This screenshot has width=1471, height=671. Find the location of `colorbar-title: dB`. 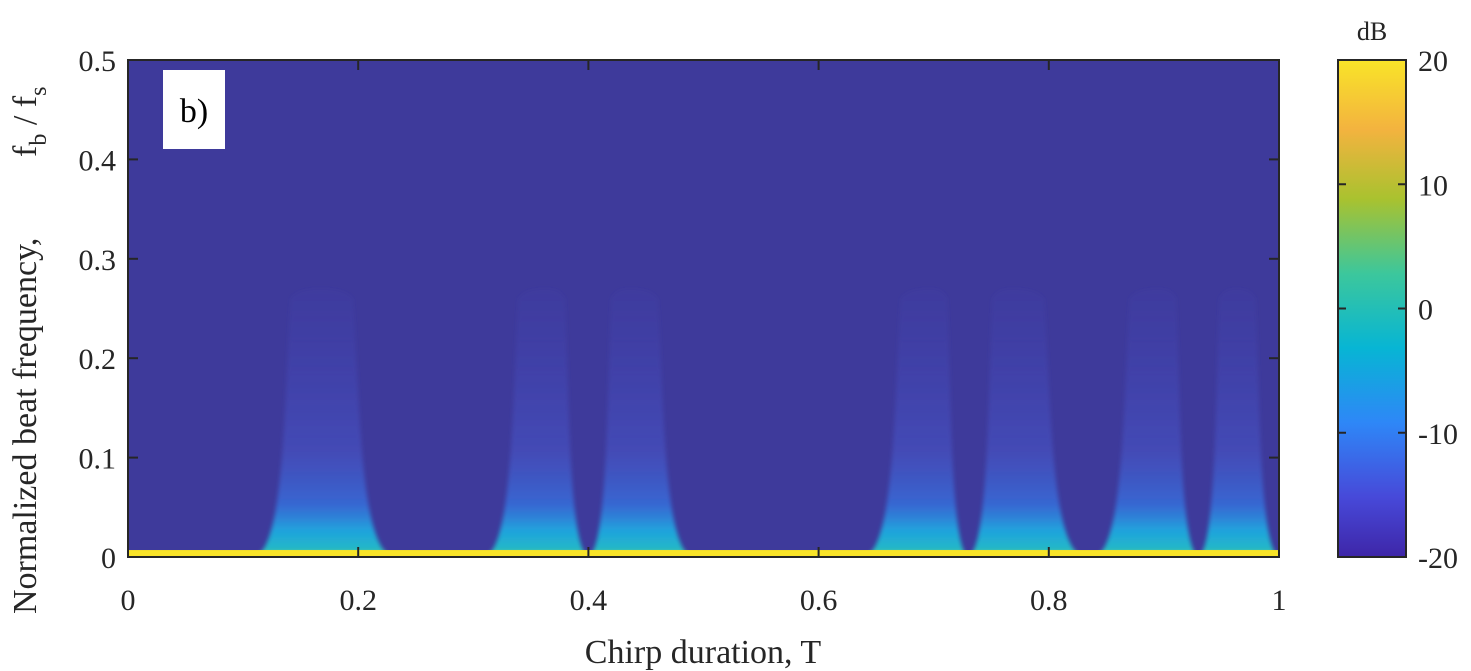

colorbar-title: dB is located at coordinates (1372, 31).